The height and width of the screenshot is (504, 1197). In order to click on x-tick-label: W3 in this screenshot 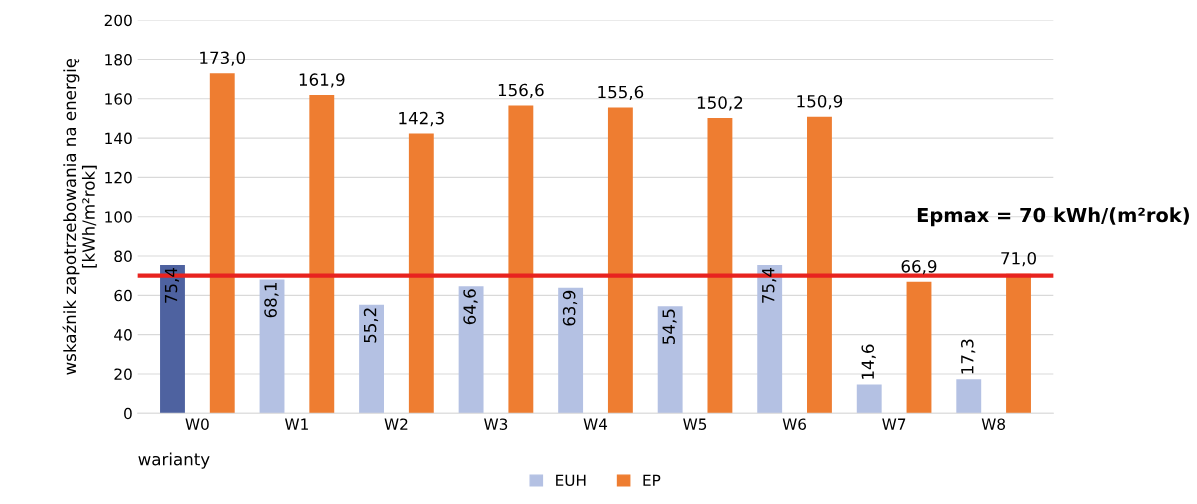, I will do `click(496, 424)`.